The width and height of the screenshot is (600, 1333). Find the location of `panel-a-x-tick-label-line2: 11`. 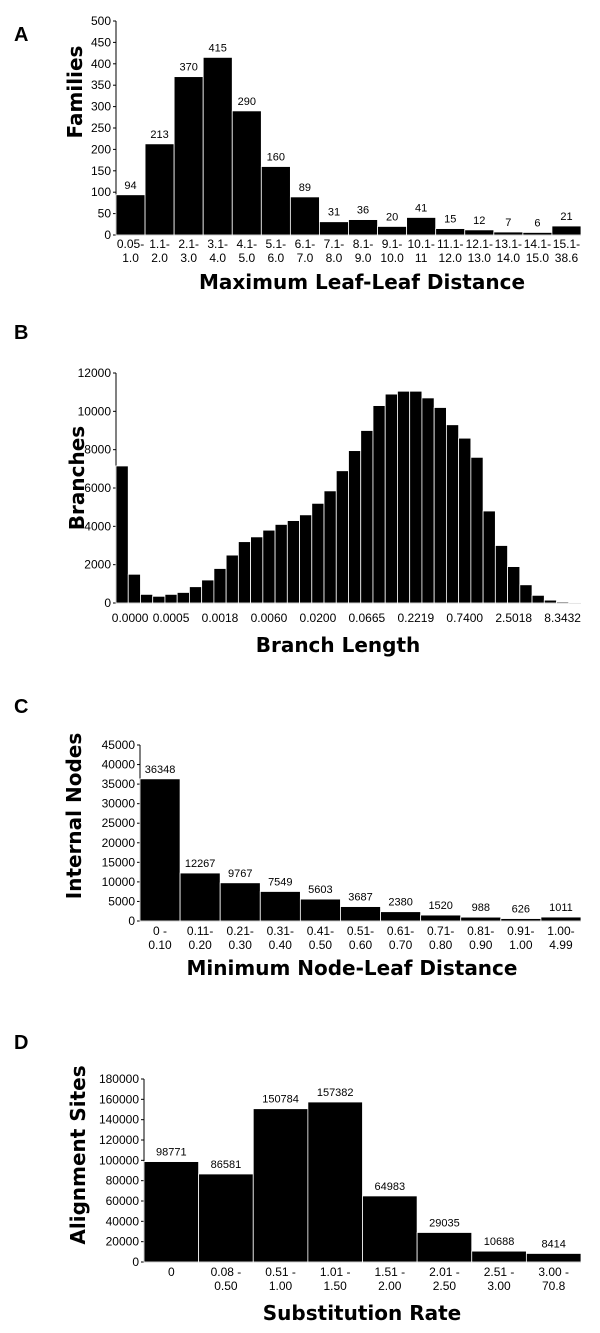

panel-a-x-tick-label-line2: 11 is located at coordinates (421, 258).